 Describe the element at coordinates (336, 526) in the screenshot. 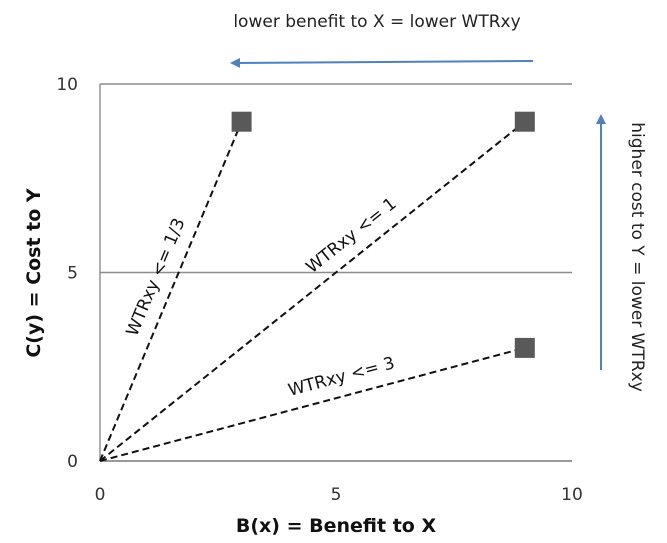

I see `x-axis-title: B(x) = Benefit to X` at that location.